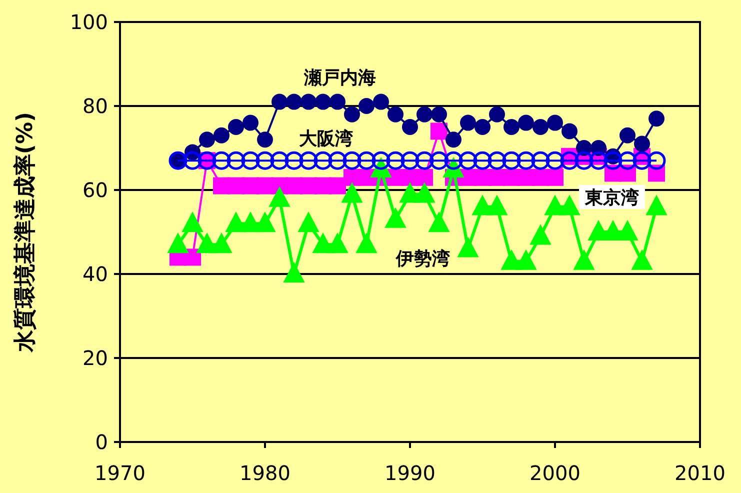  I want to click on y-tick-label: 0, so click(101, 442).